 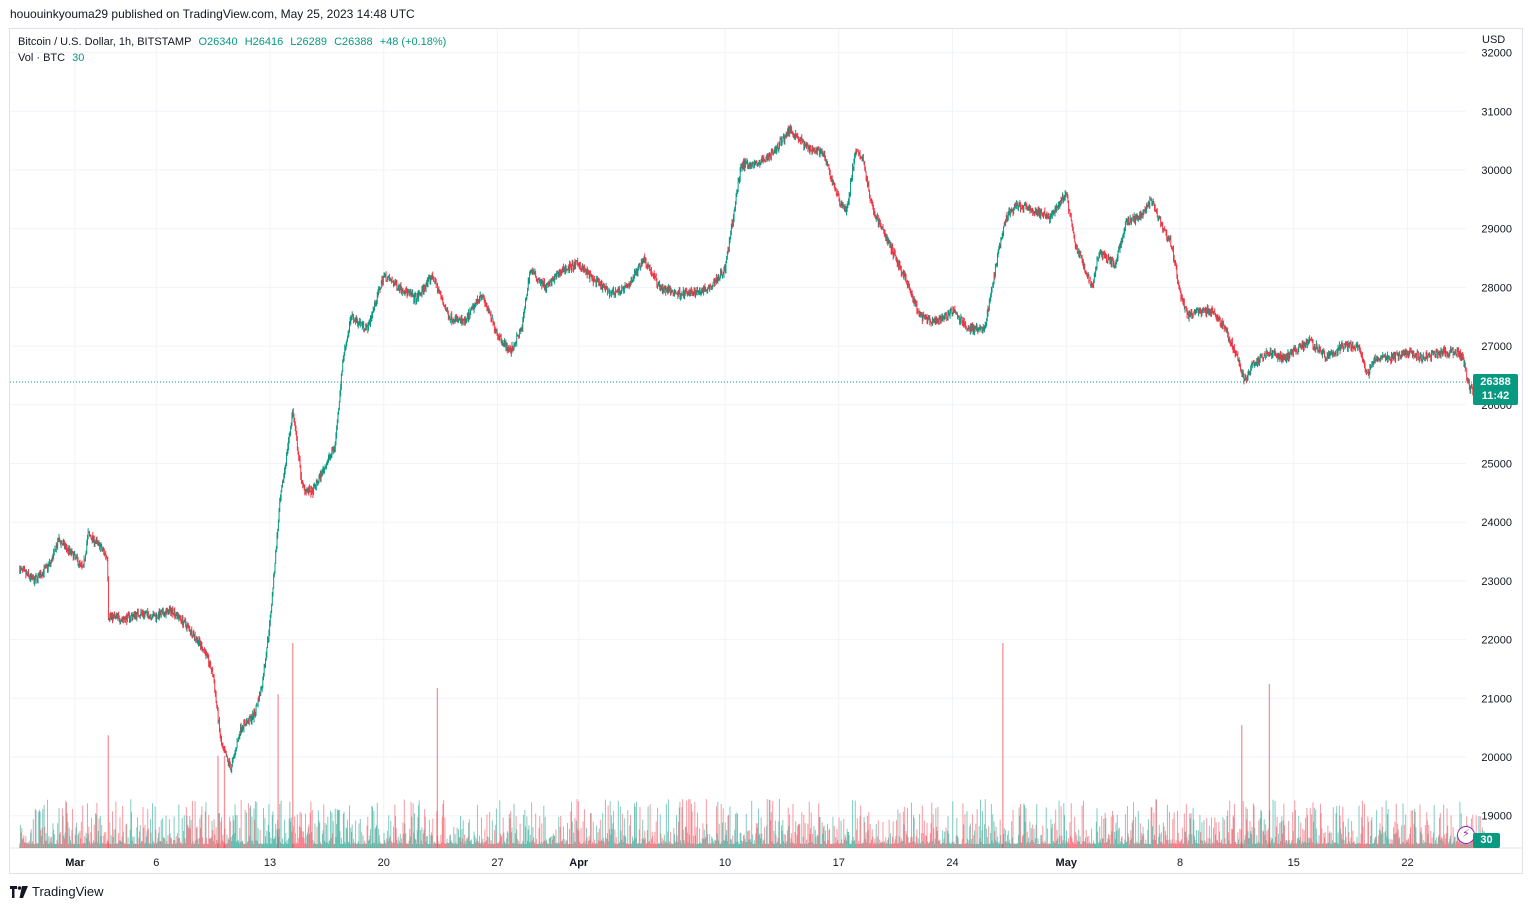 I want to click on price-tick-label: 29000, so click(x=1496, y=230).